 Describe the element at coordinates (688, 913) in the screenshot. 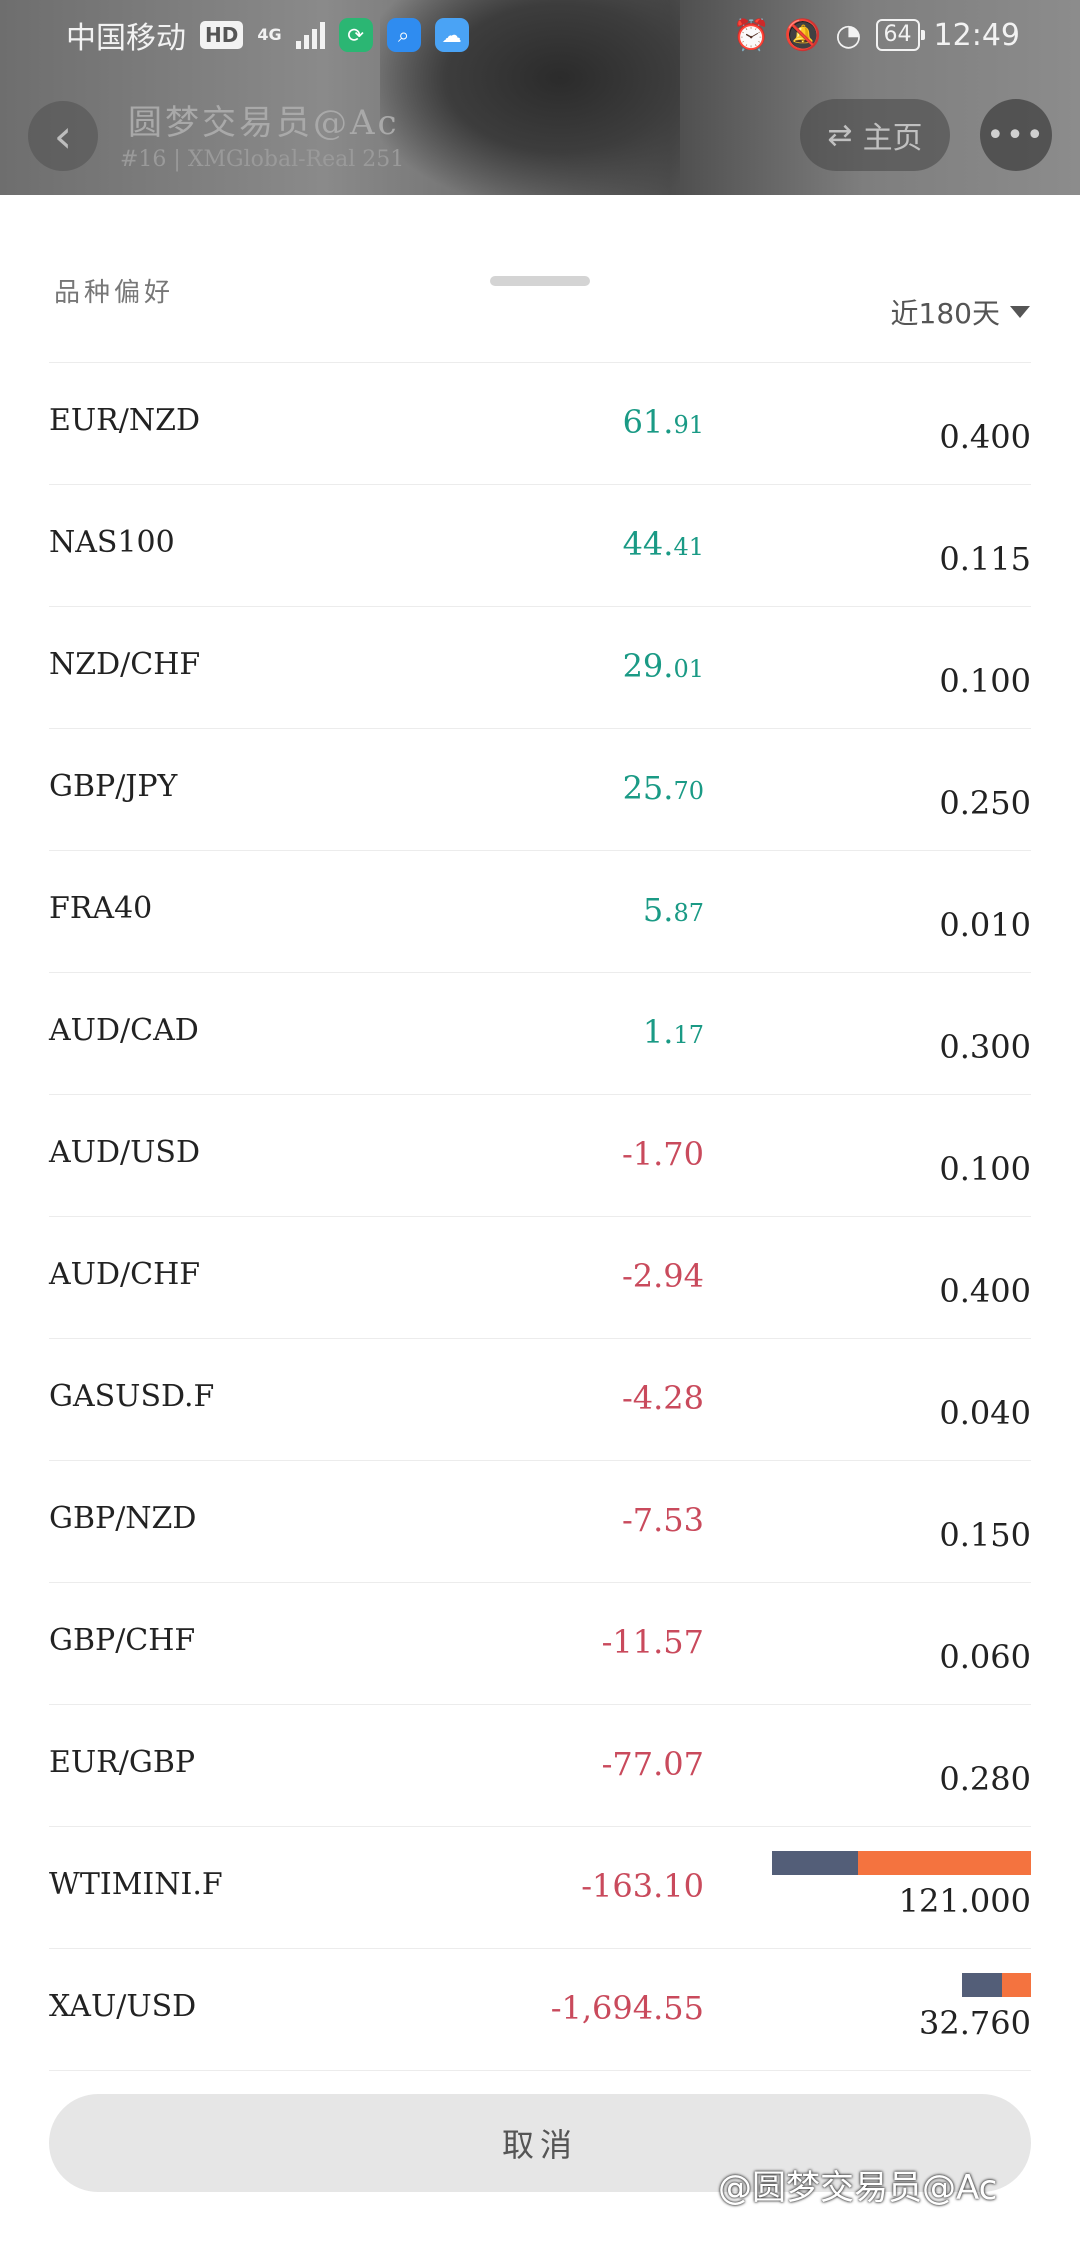

I see `profit-decimal: 87` at that location.